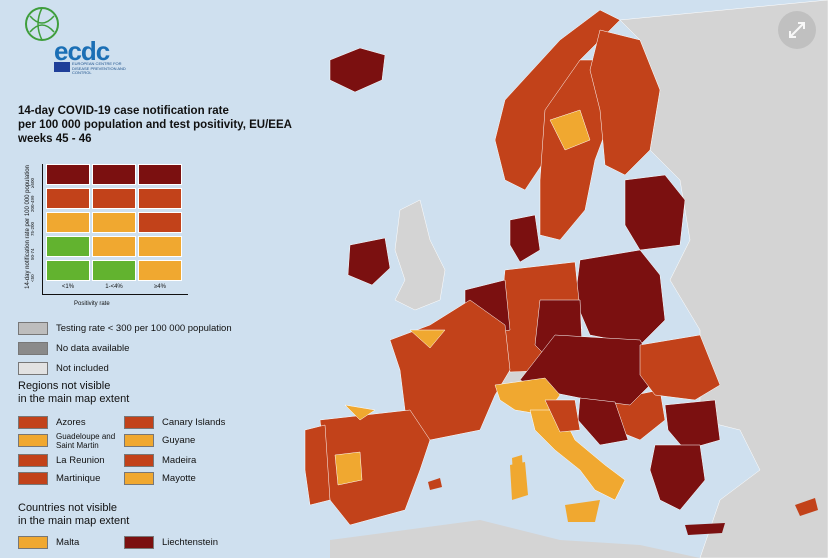  Describe the element at coordinates (71, 422) in the screenshot. I see `legend-label: Azores` at that location.